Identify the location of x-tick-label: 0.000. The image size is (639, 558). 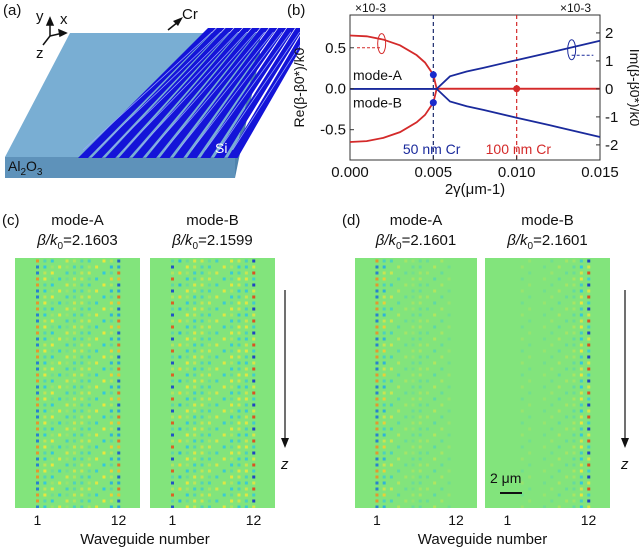
(350, 172).